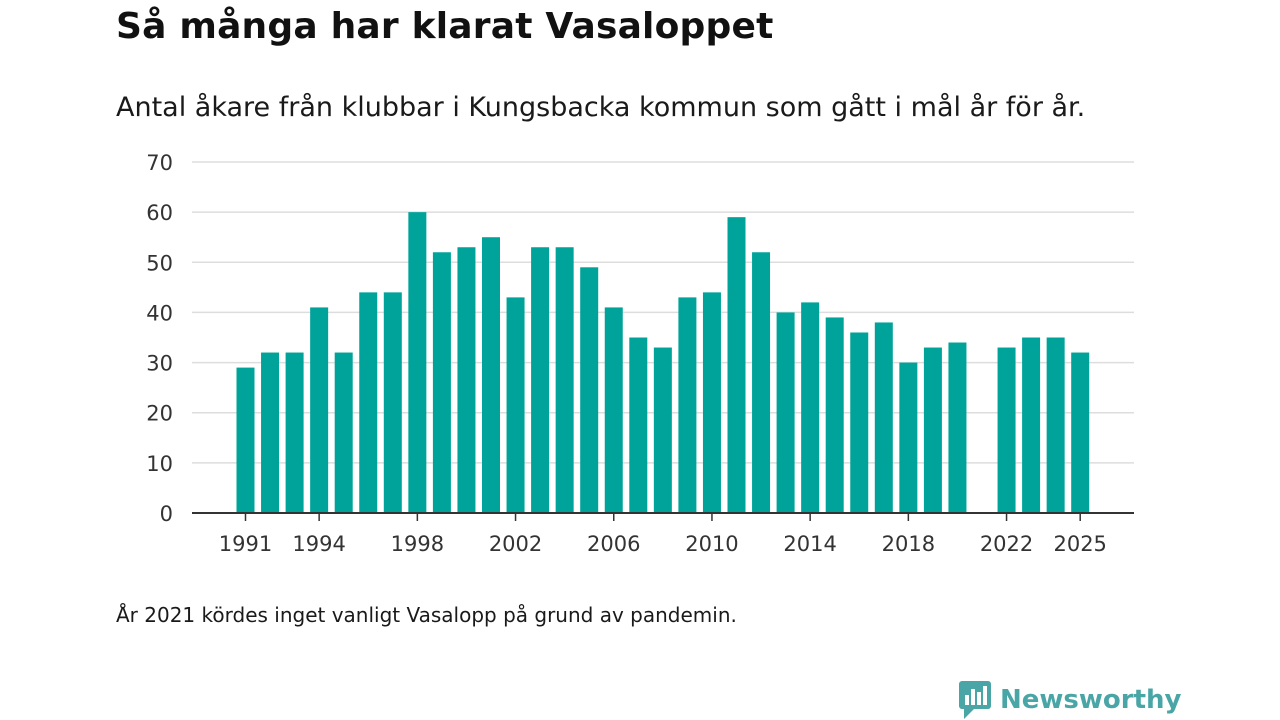  I want to click on bar-2015, so click(834, 415).